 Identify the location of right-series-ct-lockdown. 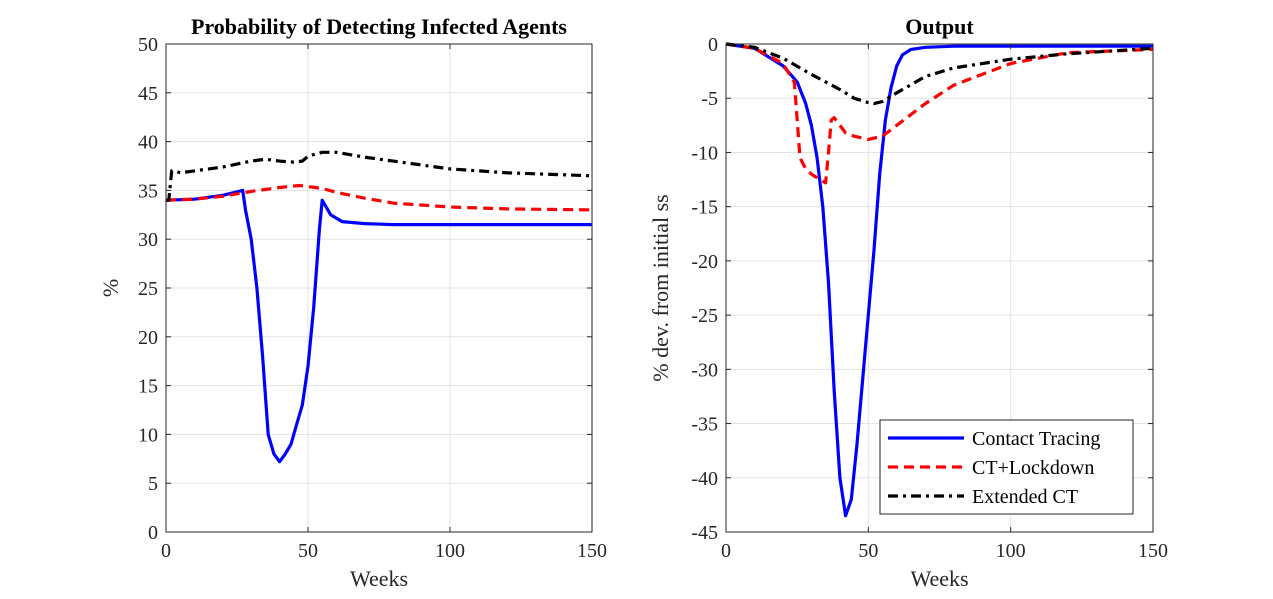
(939, 113).